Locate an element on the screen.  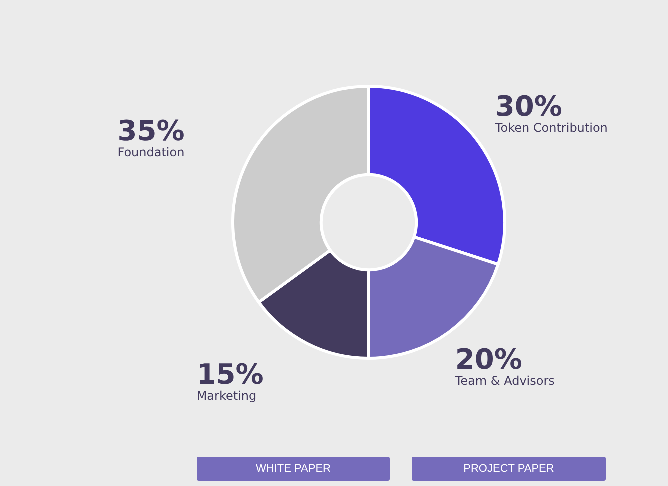
data-label: 30% is located at coordinates (528, 107).